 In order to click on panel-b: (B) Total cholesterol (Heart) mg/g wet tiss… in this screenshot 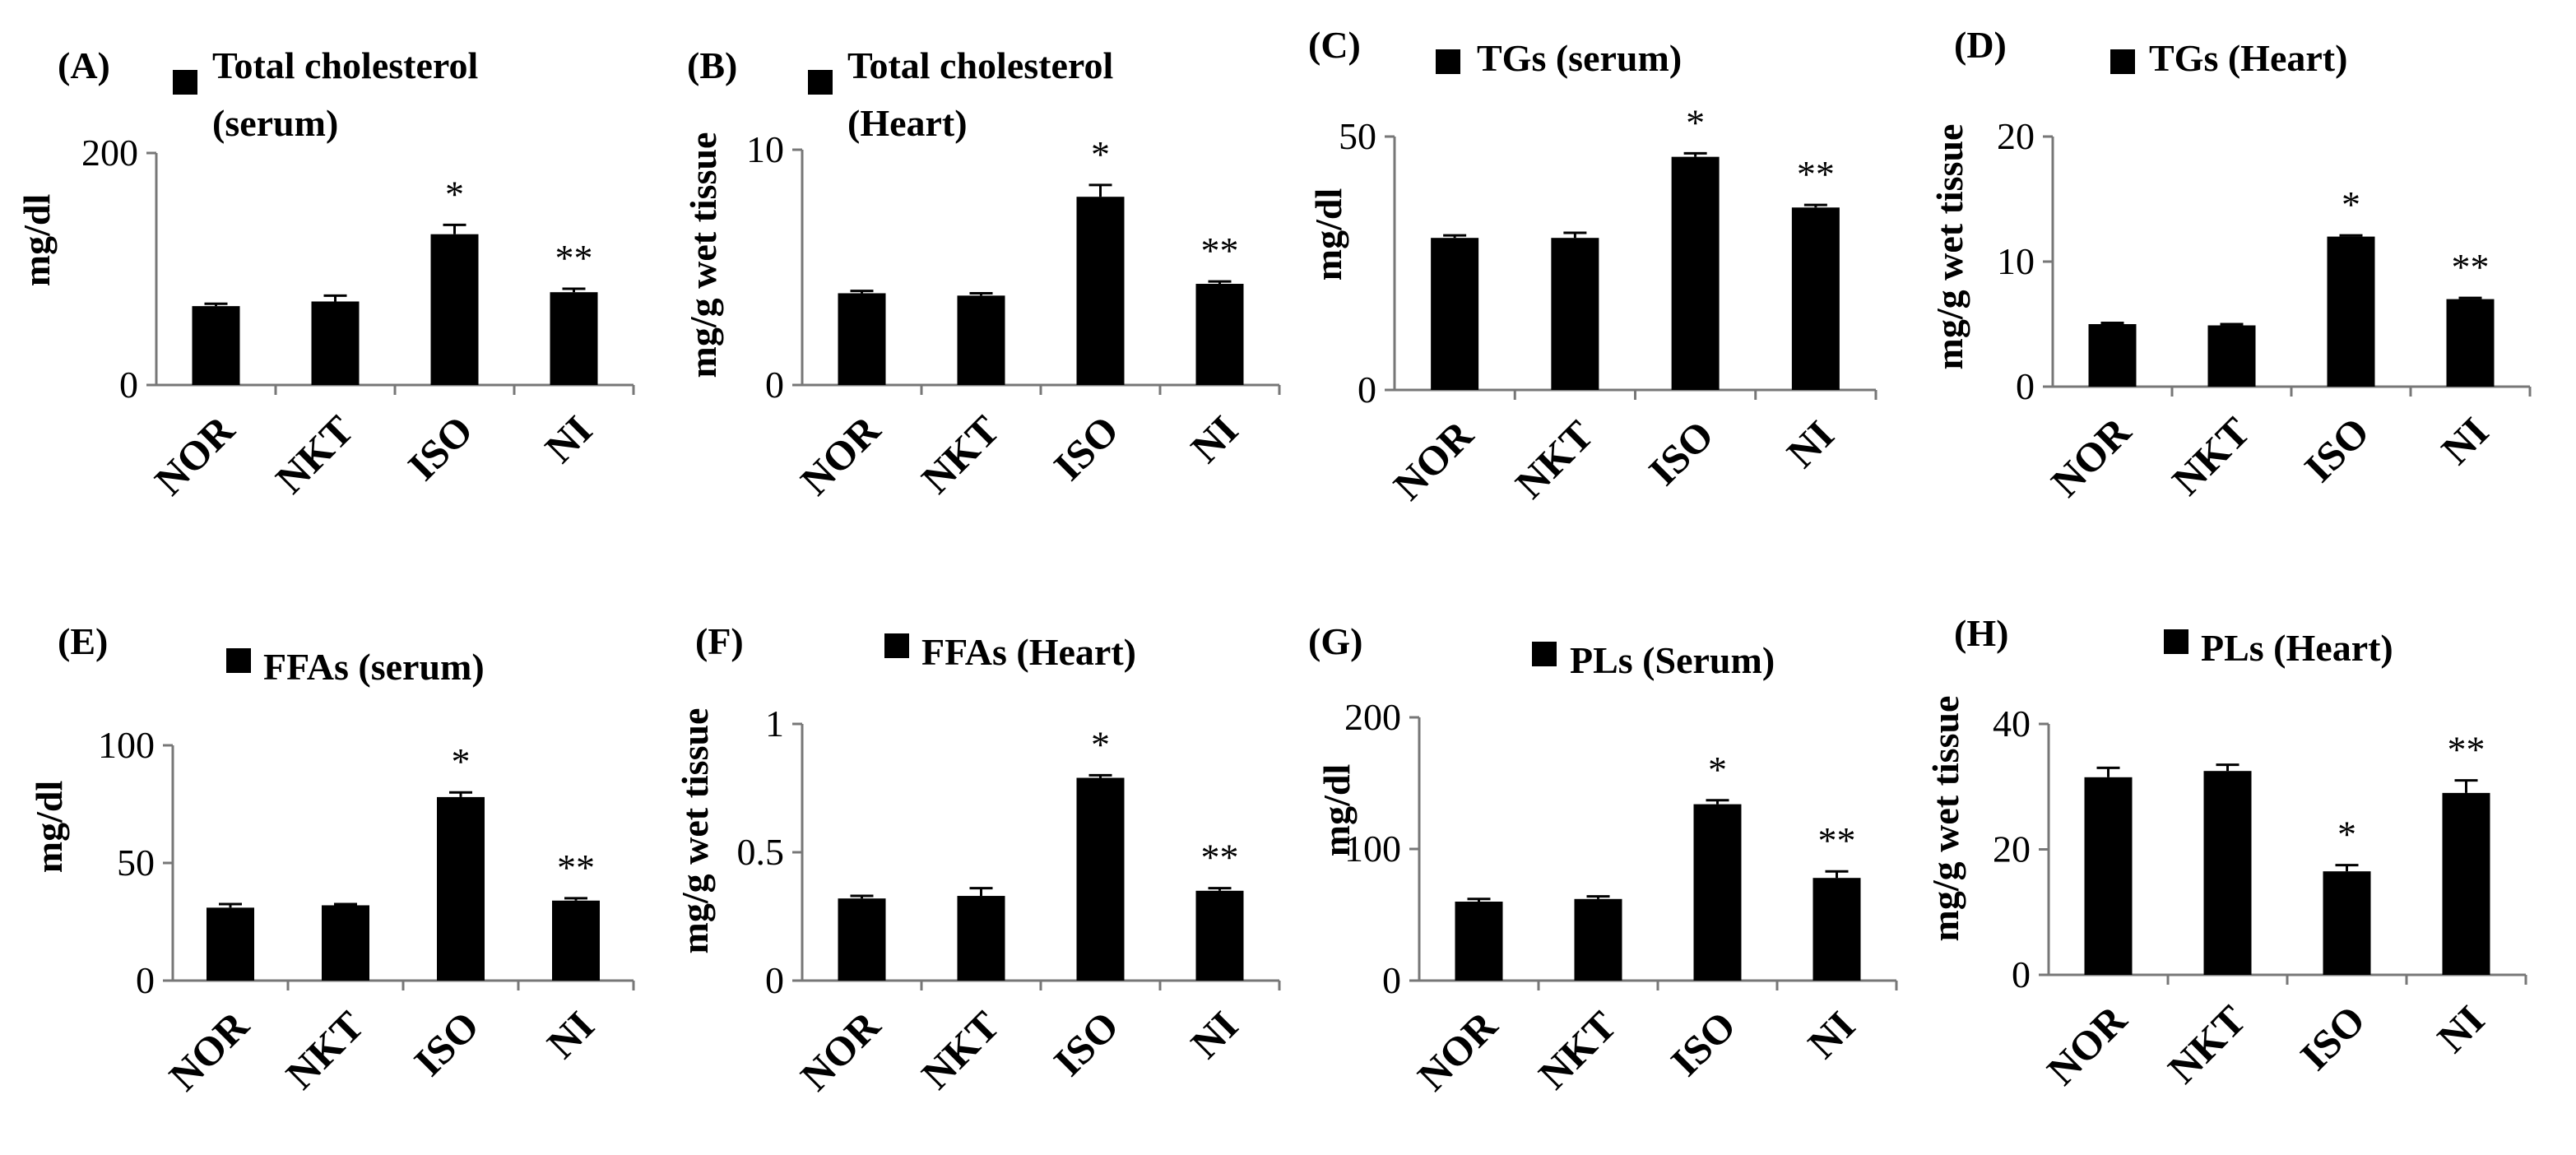, I will do `click(982, 273)`.